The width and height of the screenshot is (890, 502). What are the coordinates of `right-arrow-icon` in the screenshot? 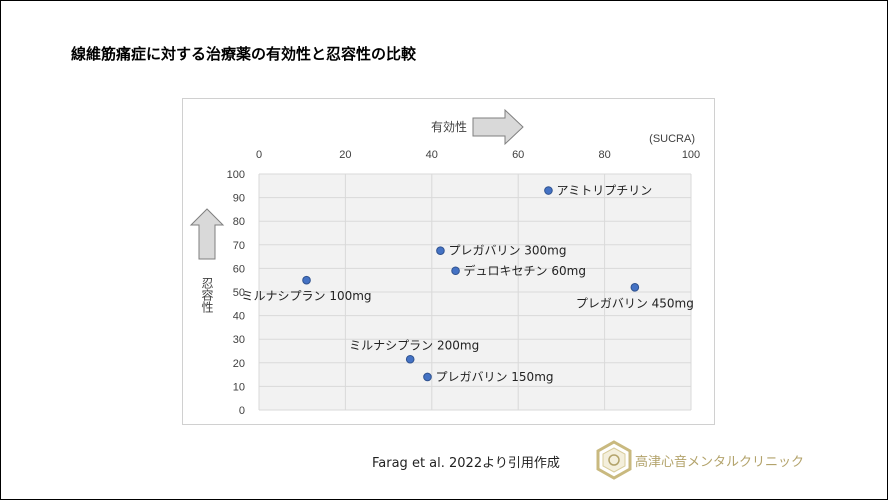 It's located at (498, 127).